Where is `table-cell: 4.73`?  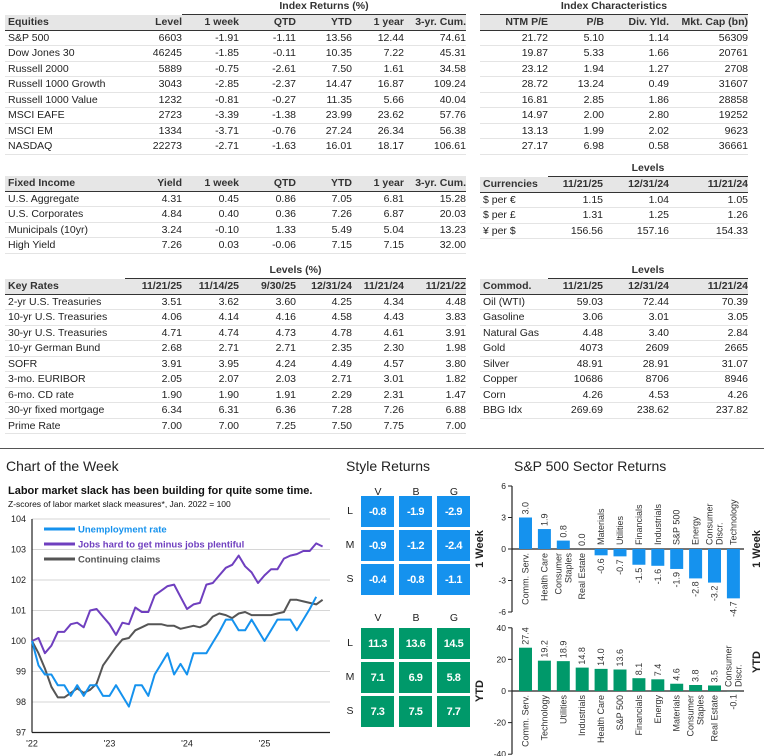
table-cell: 4.73 is located at coordinates (285, 332).